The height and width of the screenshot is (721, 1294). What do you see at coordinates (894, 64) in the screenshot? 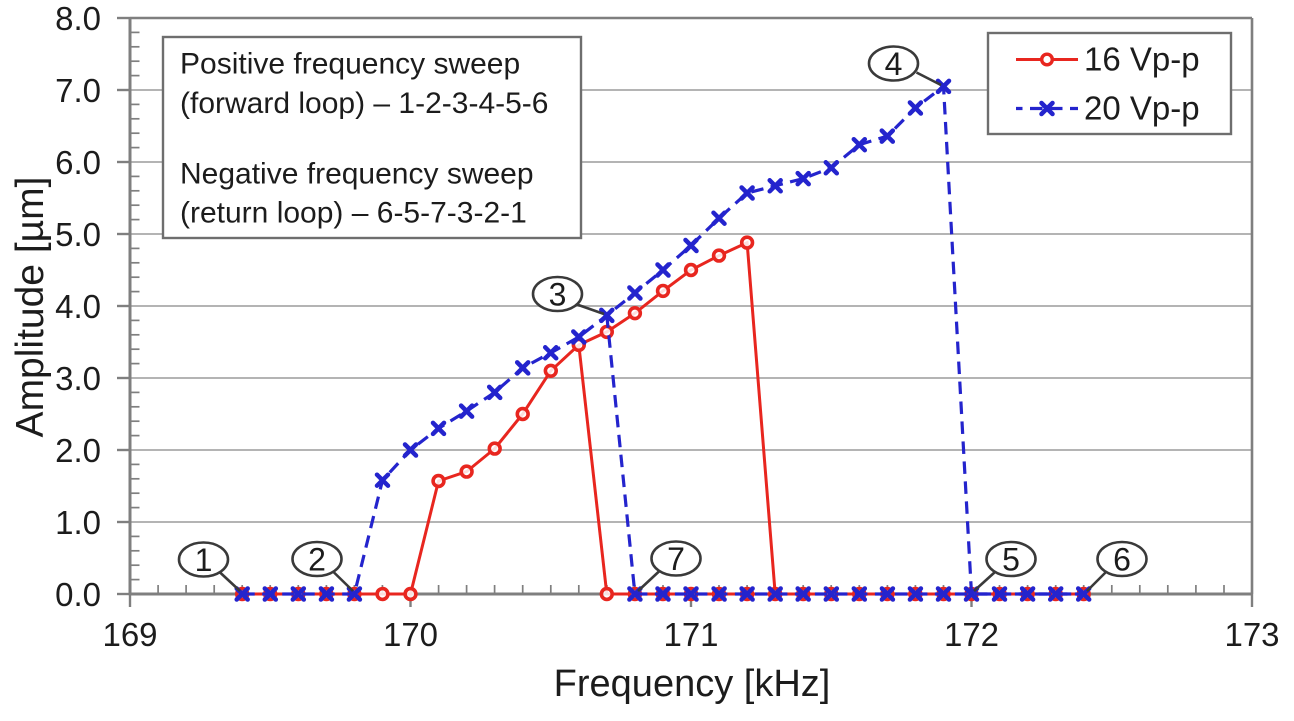
I see `svg-text: 4` at bounding box center [894, 64].